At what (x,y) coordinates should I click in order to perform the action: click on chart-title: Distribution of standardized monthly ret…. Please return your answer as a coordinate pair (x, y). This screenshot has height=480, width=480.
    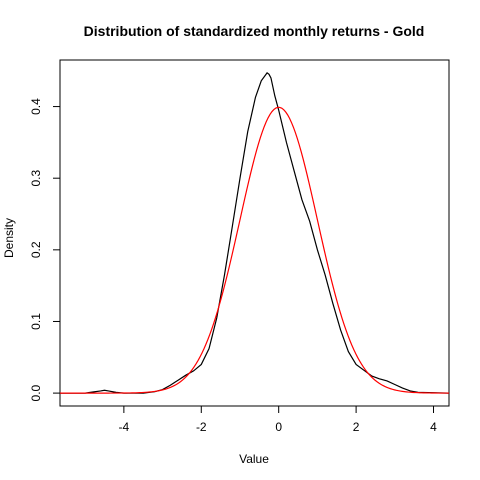
    Looking at the image, I should click on (254, 31).